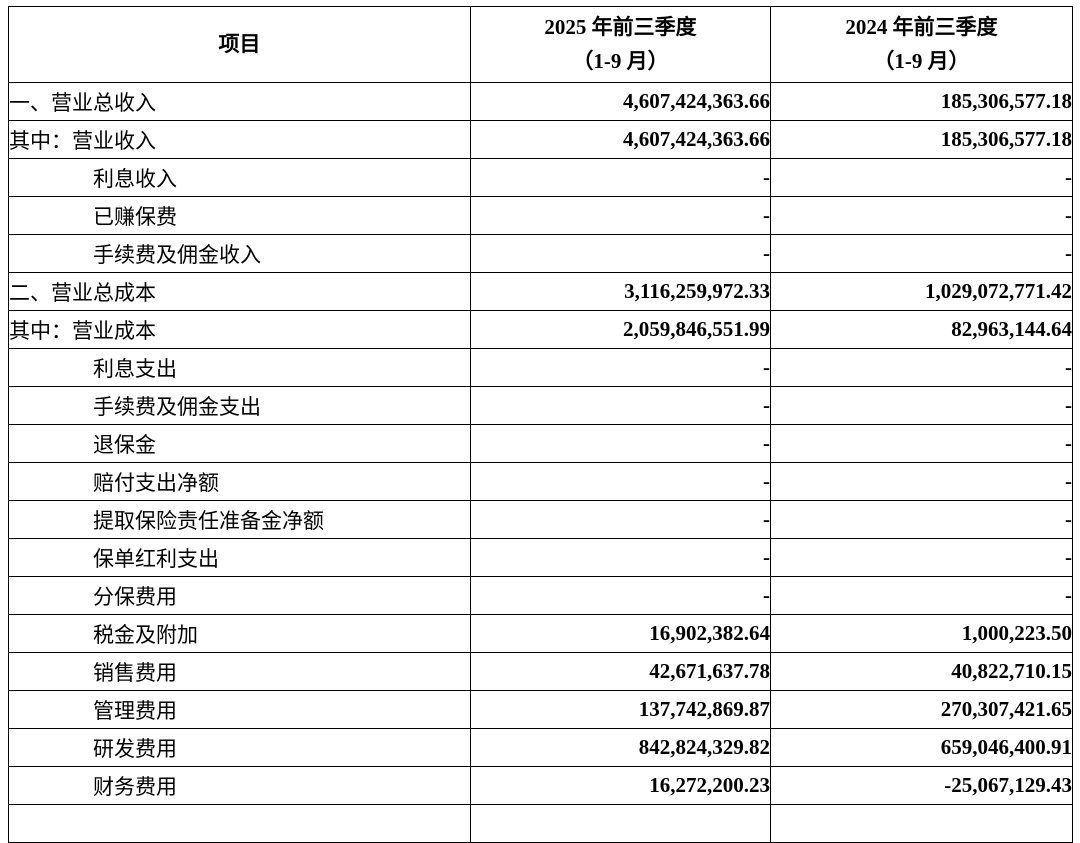 This screenshot has height=843, width=1080. What do you see at coordinates (239, 557) in the screenshot?
I see `row-label: 保单红利支出` at bounding box center [239, 557].